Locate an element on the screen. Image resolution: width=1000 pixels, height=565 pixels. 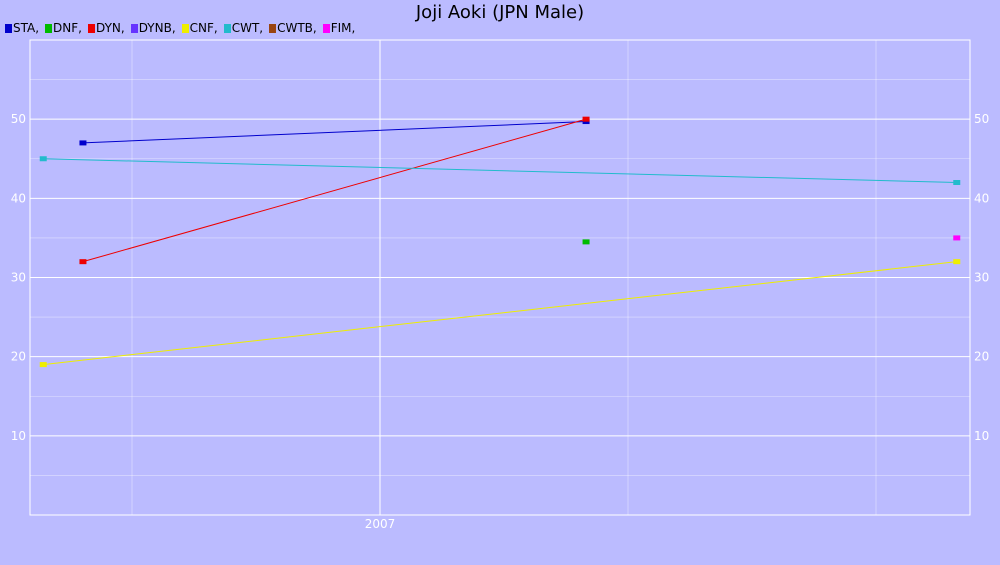
y-tick-label-left: 10 is located at coordinates (18, 436).